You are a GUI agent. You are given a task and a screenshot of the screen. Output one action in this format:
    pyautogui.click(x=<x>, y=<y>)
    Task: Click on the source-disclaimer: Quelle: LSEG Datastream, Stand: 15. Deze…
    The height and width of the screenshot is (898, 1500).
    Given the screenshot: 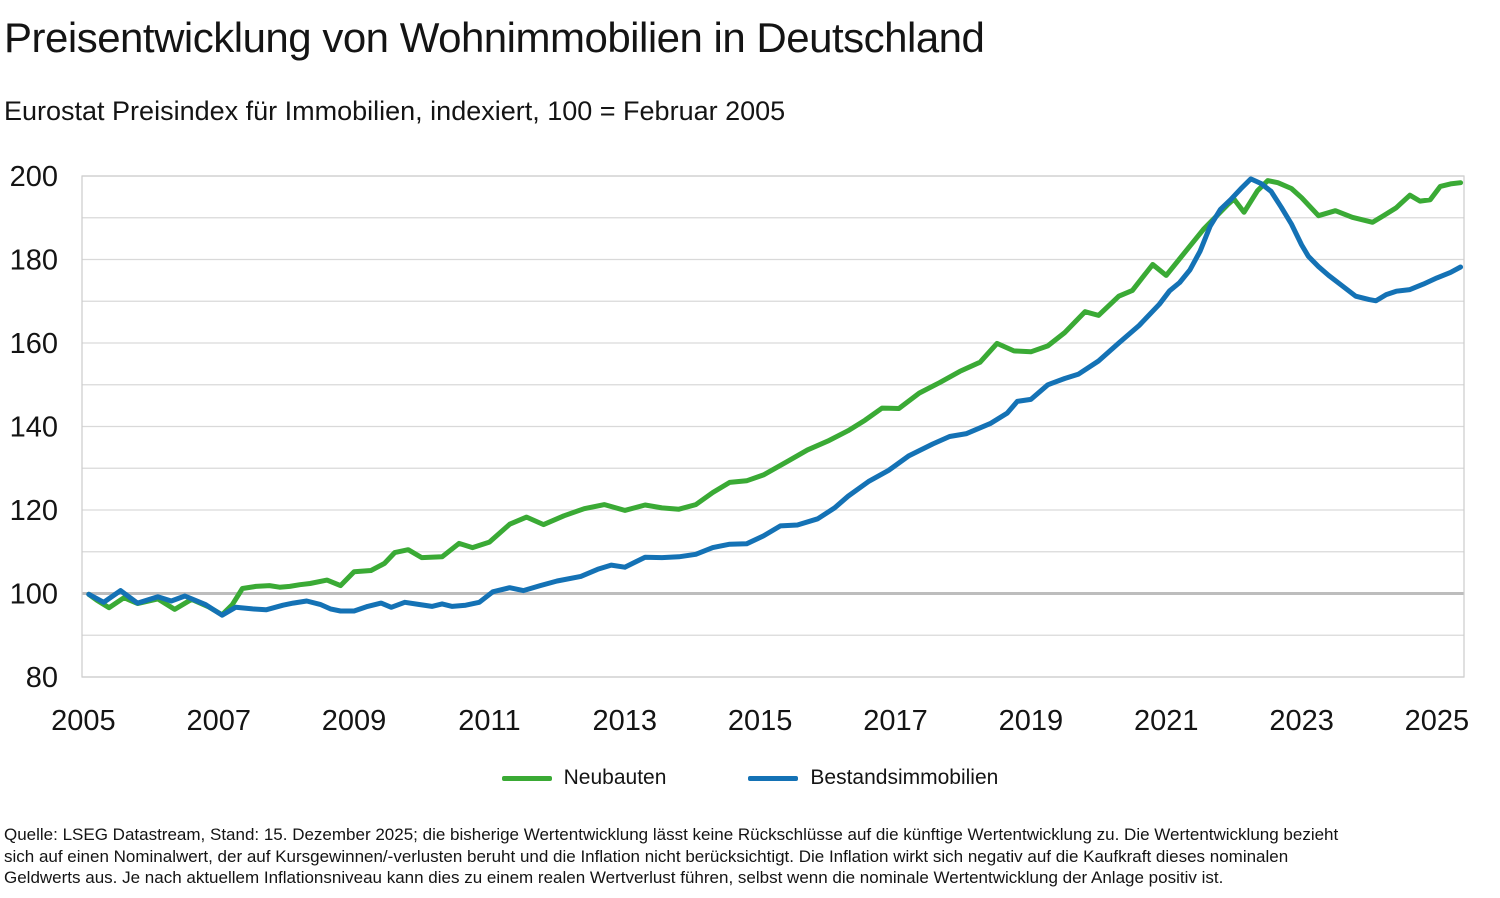 What is the action you would take?
    pyautogui.click(x=671, y=856)
    